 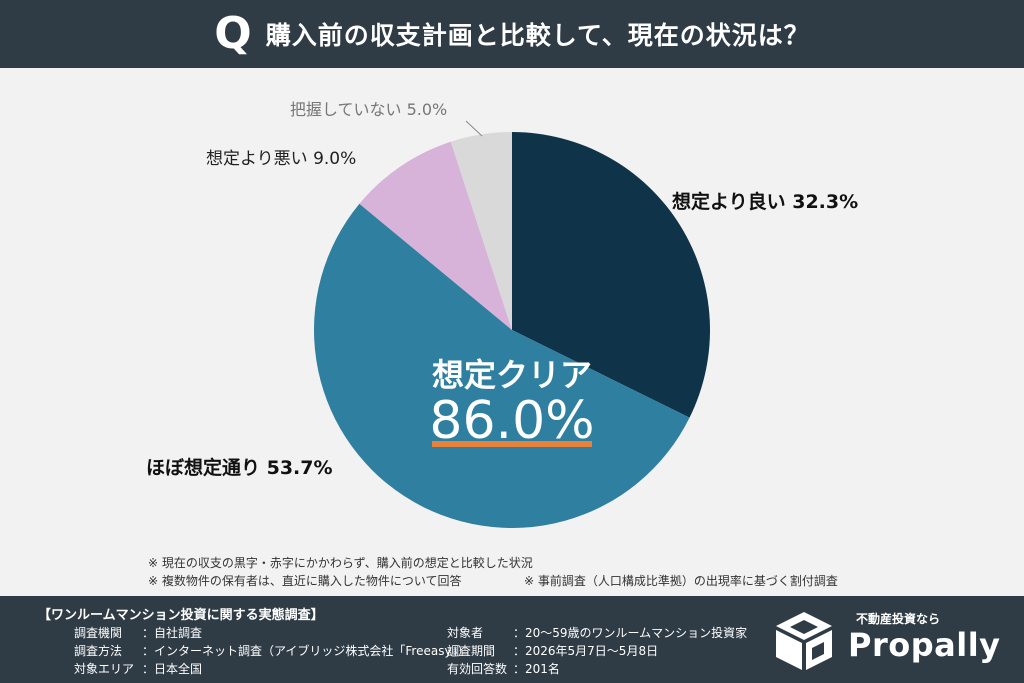 I want to click on info-key: 対象エリア, so click(x=104, y=669).